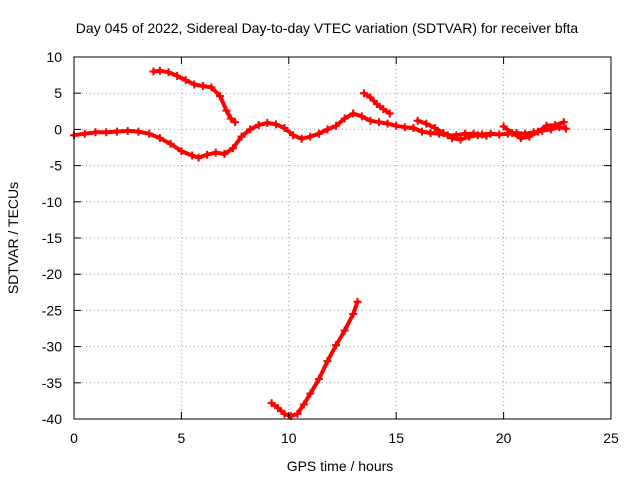 The height and width of the screenshot is (480, 640). Describe the element at coordinates (74, 438) in the screenshot. I see `x-tick-label: 0` at that location.